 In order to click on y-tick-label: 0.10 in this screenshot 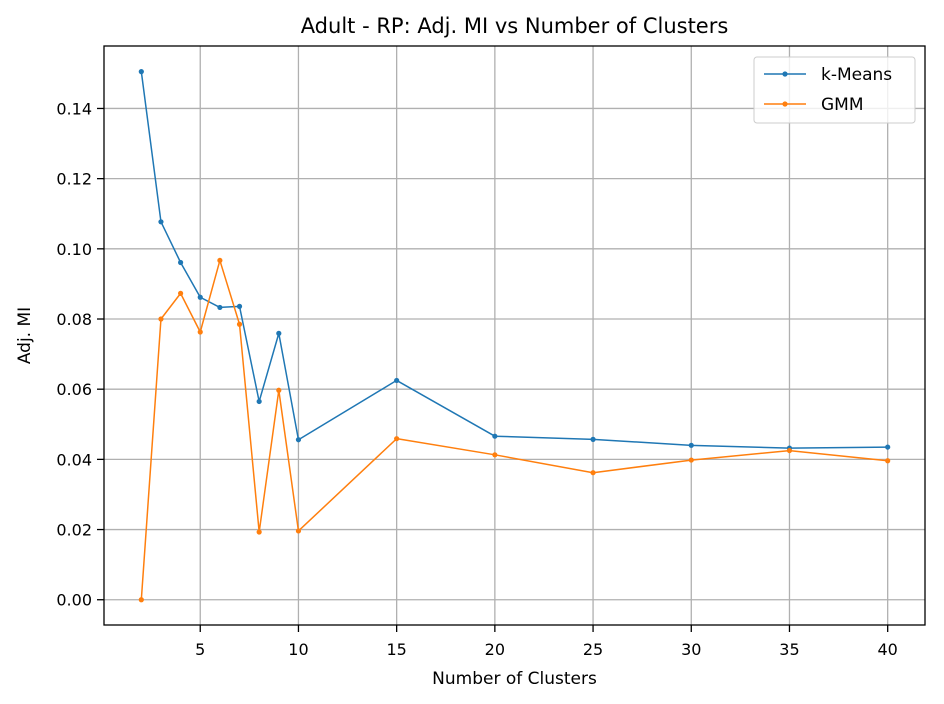, I will do `click(74, 249)`.